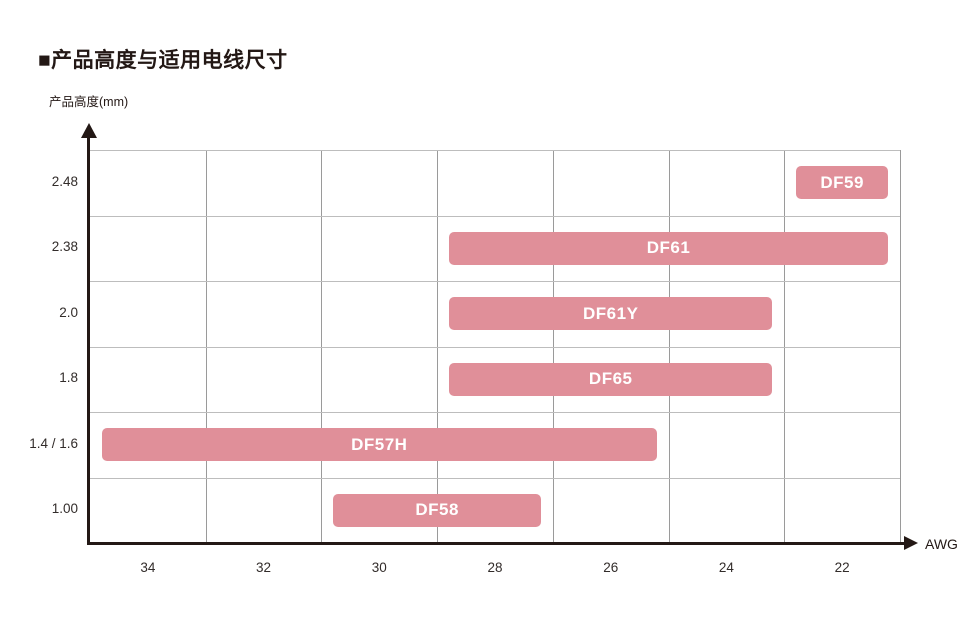 The height and width of the screenshot is (624, 978). What do you see at coordinates (163, 60) in the screenshot?
I see `chart-title: ■产品高度与适用电线尺寸` at bounding box center [163, 60].